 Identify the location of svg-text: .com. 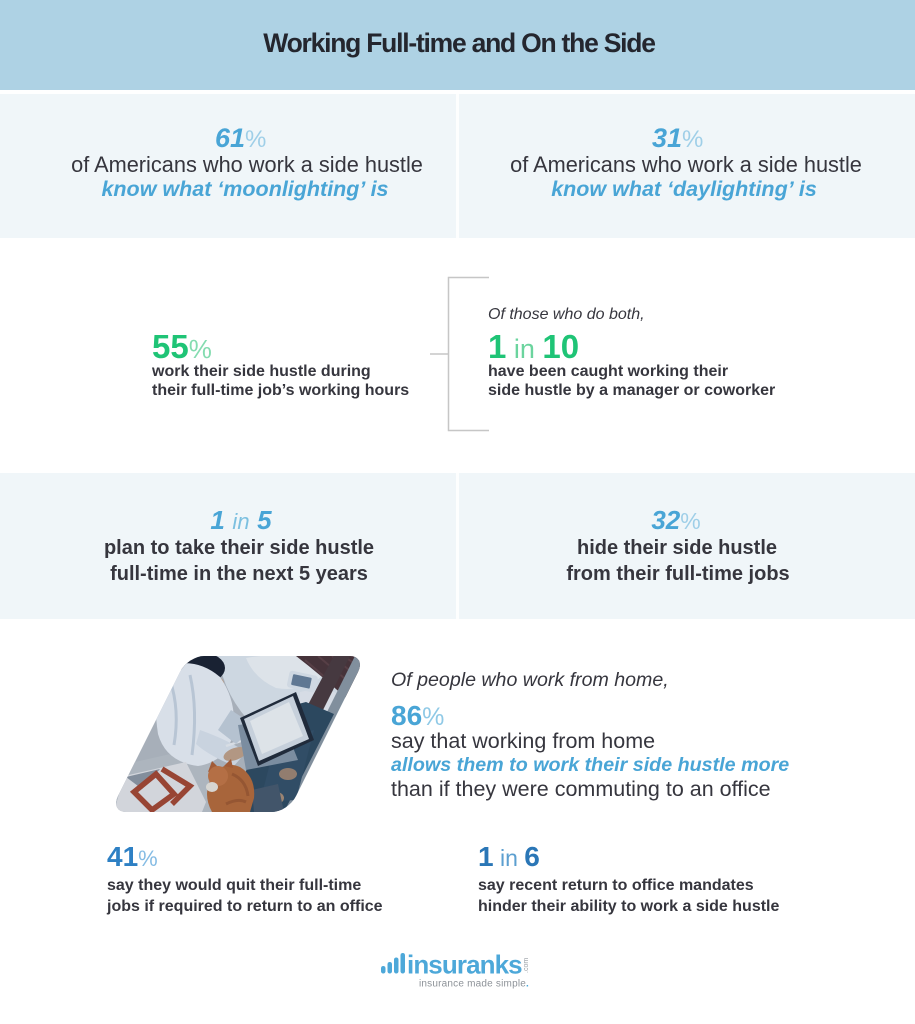
(526, 965).